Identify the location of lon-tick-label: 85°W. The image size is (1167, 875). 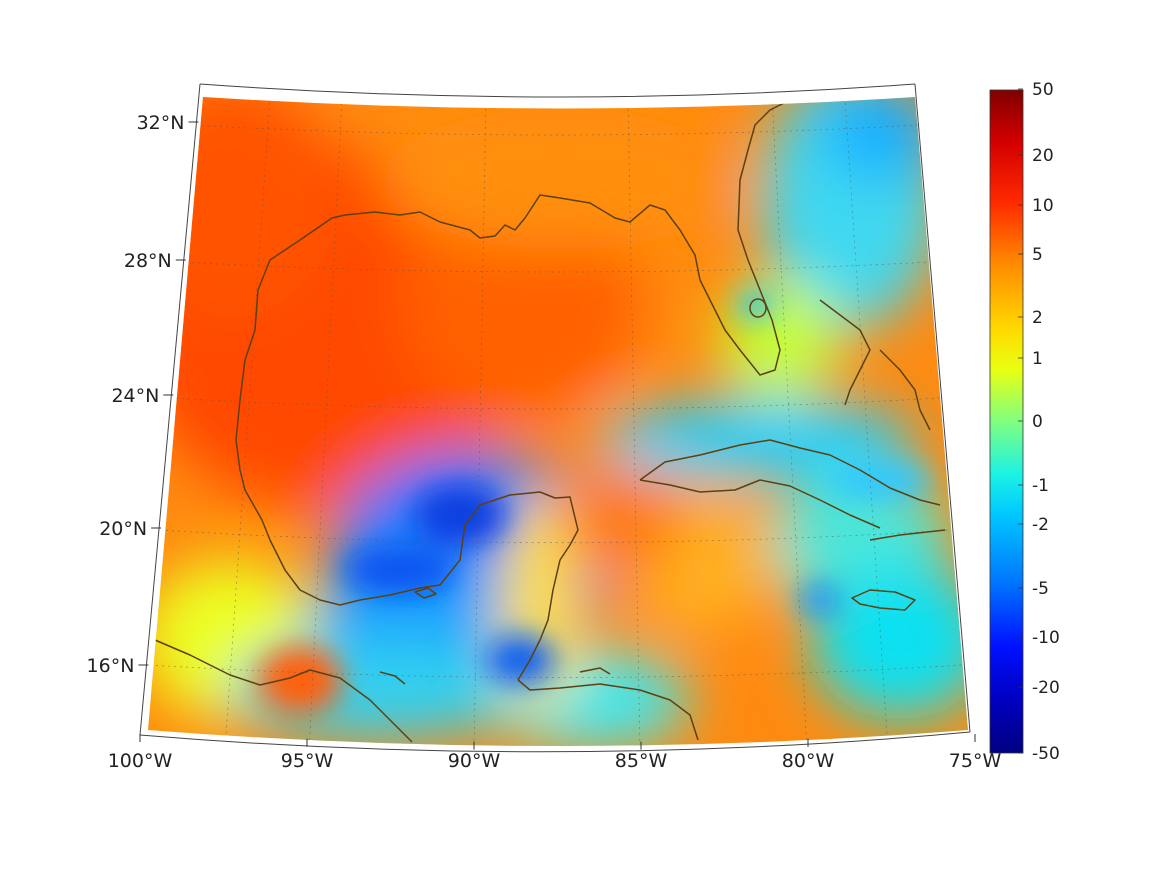
(641, 761).